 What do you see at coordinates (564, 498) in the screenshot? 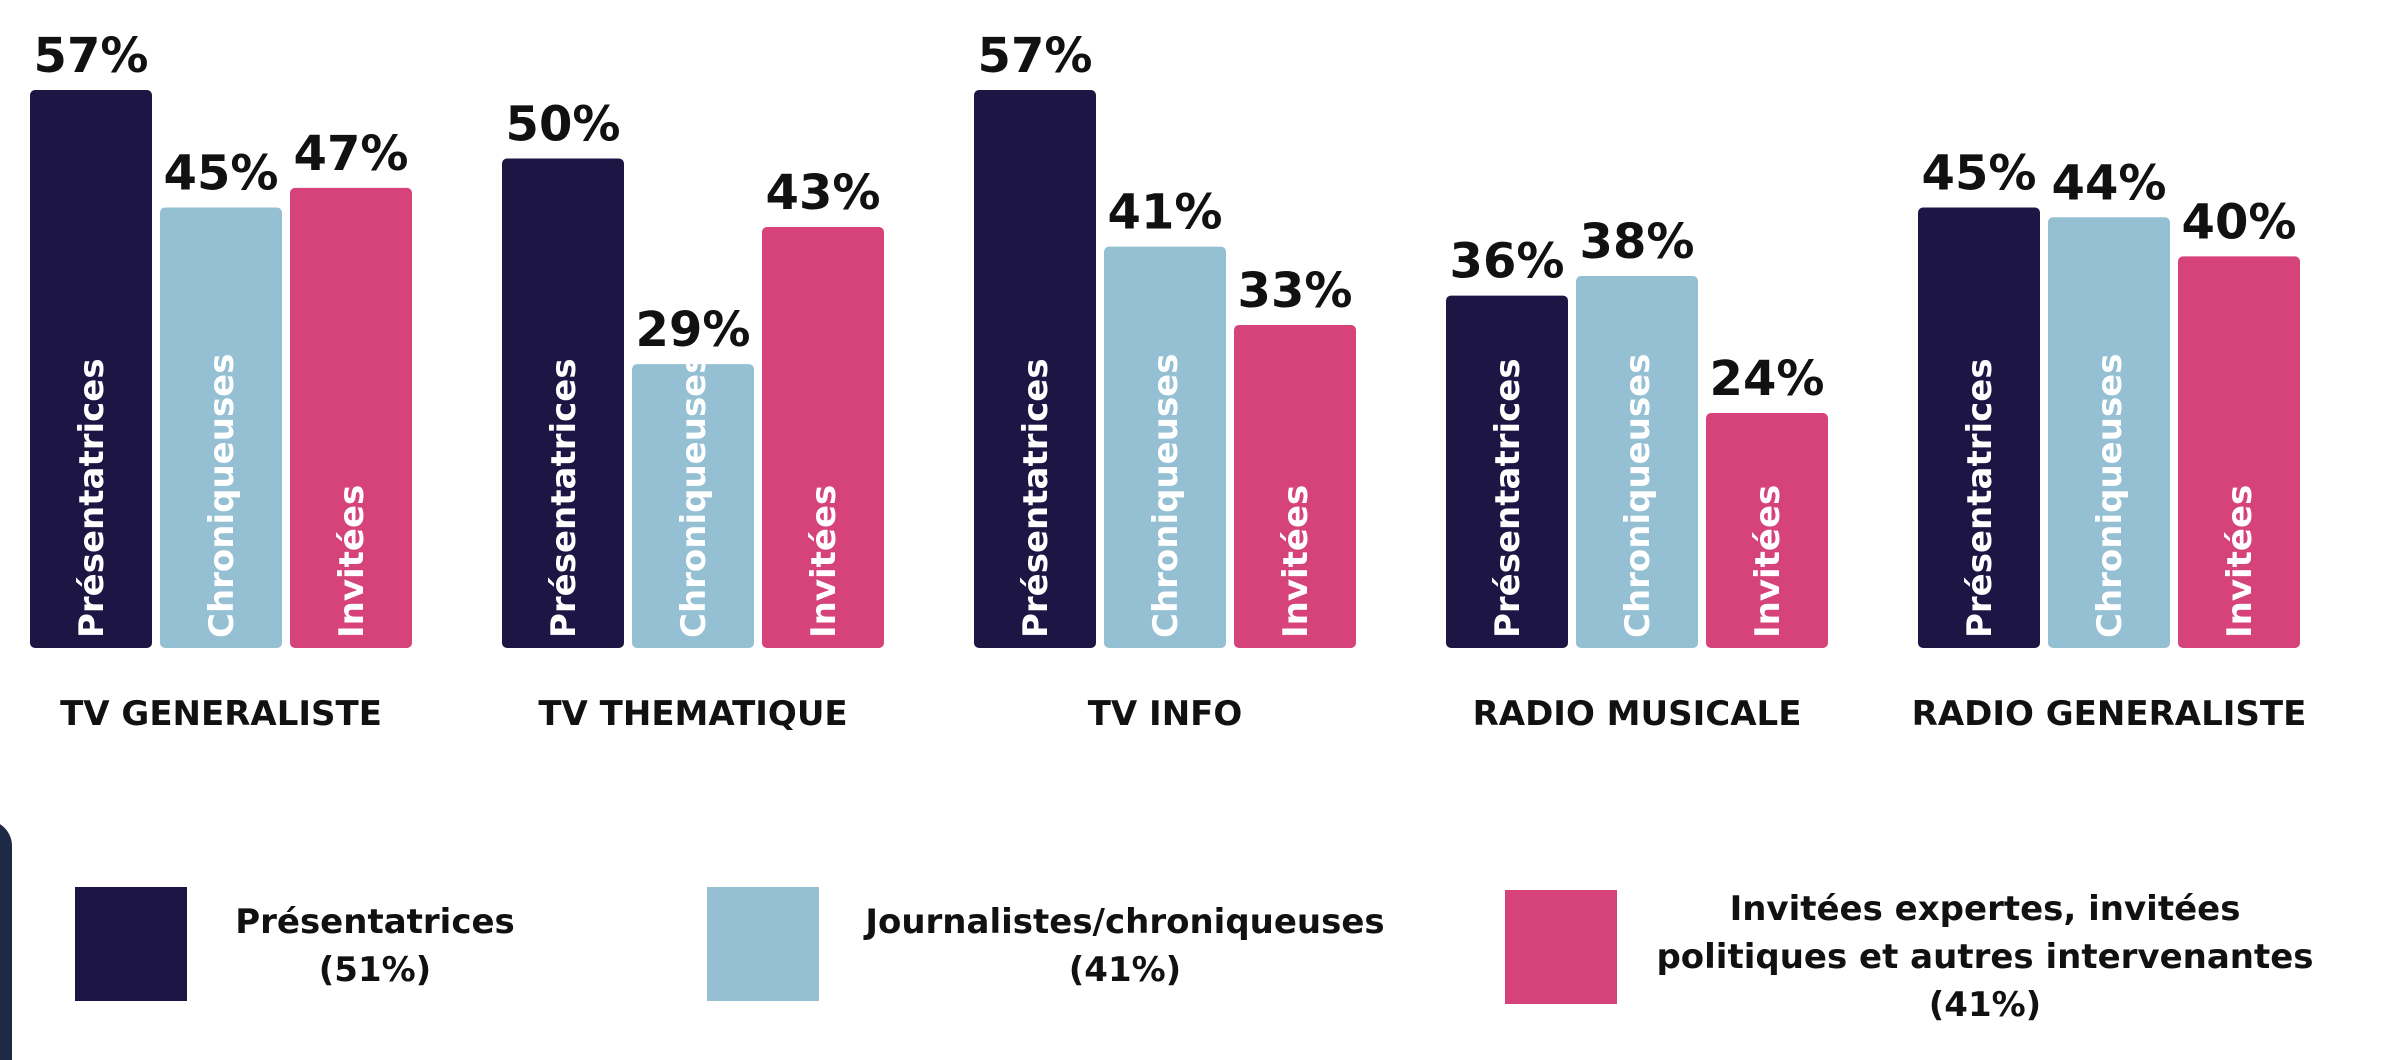
I see `bar-series-label-tv-thematique-presentatrices: Présentatrices` at bounding box center [564, 498].